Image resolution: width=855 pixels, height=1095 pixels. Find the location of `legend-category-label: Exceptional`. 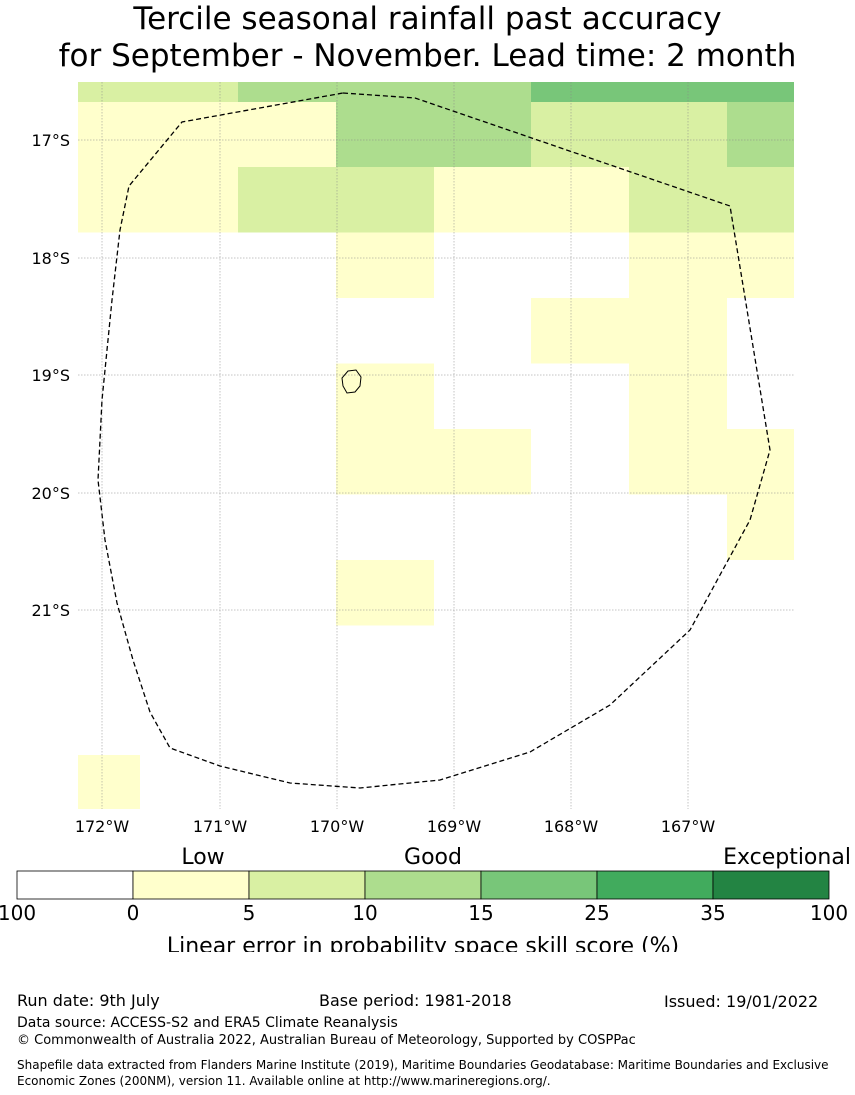

legend-category-label: Exceptional is located at coordinates (787, 857).